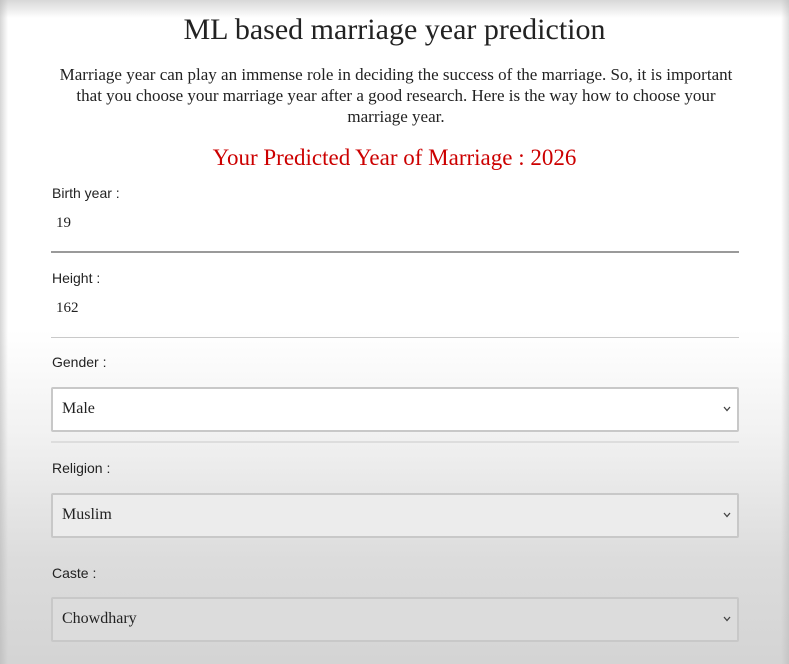  I want to click on birth-year-input: 19, so click(63, 223).